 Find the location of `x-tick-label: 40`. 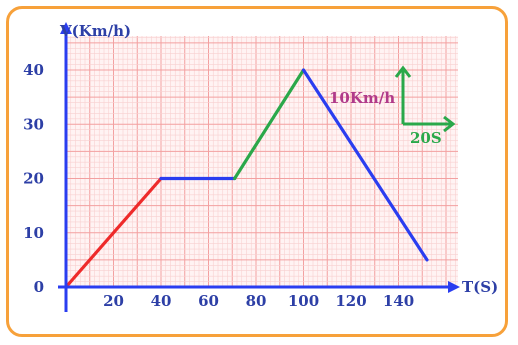

x-tick-label: 40 is located at coordinates (161, 301).